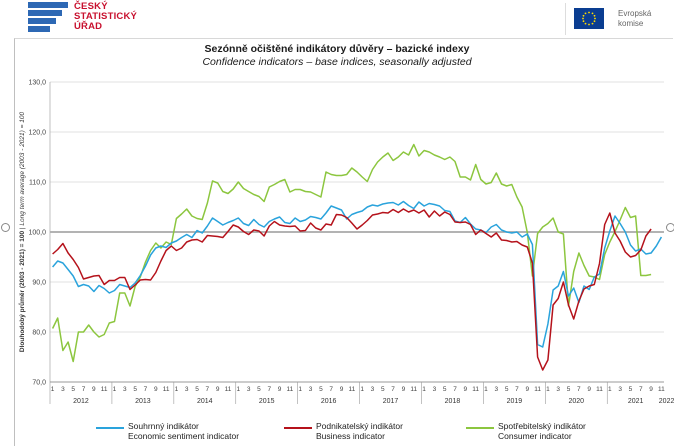  What do you see at coordinates (110, 428) in the screenshot?
I see `legend-swatch-economic` at bounding box center [110, 428].